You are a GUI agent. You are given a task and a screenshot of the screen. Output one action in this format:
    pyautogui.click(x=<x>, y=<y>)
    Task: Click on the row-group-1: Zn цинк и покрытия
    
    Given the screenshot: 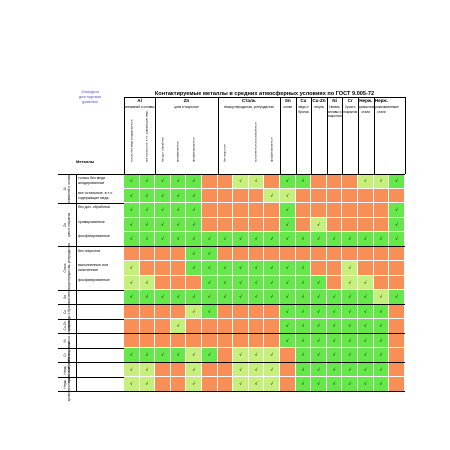 What is the action you would take?
    pyautogui.click(x=67, y=224)
    